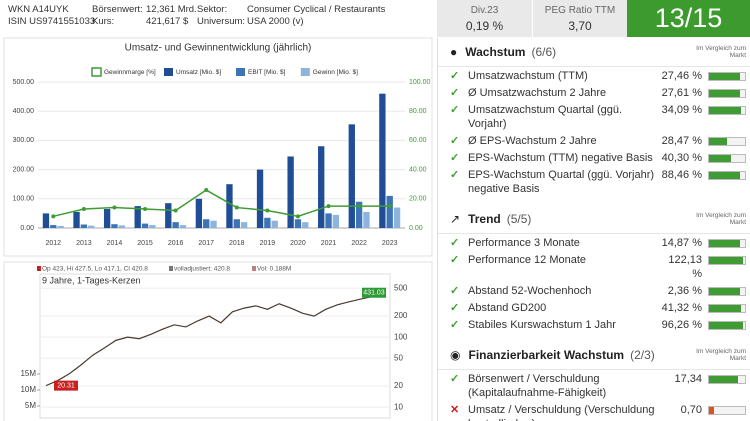 The image size is (750, 421). What do you see at coordinates (546, 355) in the screenshot?
I see `section-title: Finanzierbarkeit Wachstum` at bounding box center [546, 355].